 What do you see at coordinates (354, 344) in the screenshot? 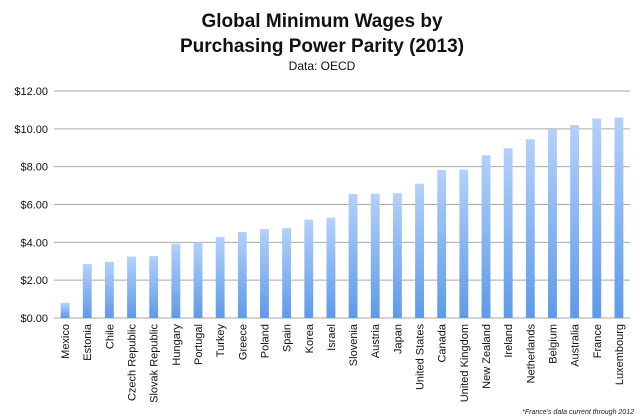
I see `x-category-label: Slovenia` at bounding box center [354, 344].